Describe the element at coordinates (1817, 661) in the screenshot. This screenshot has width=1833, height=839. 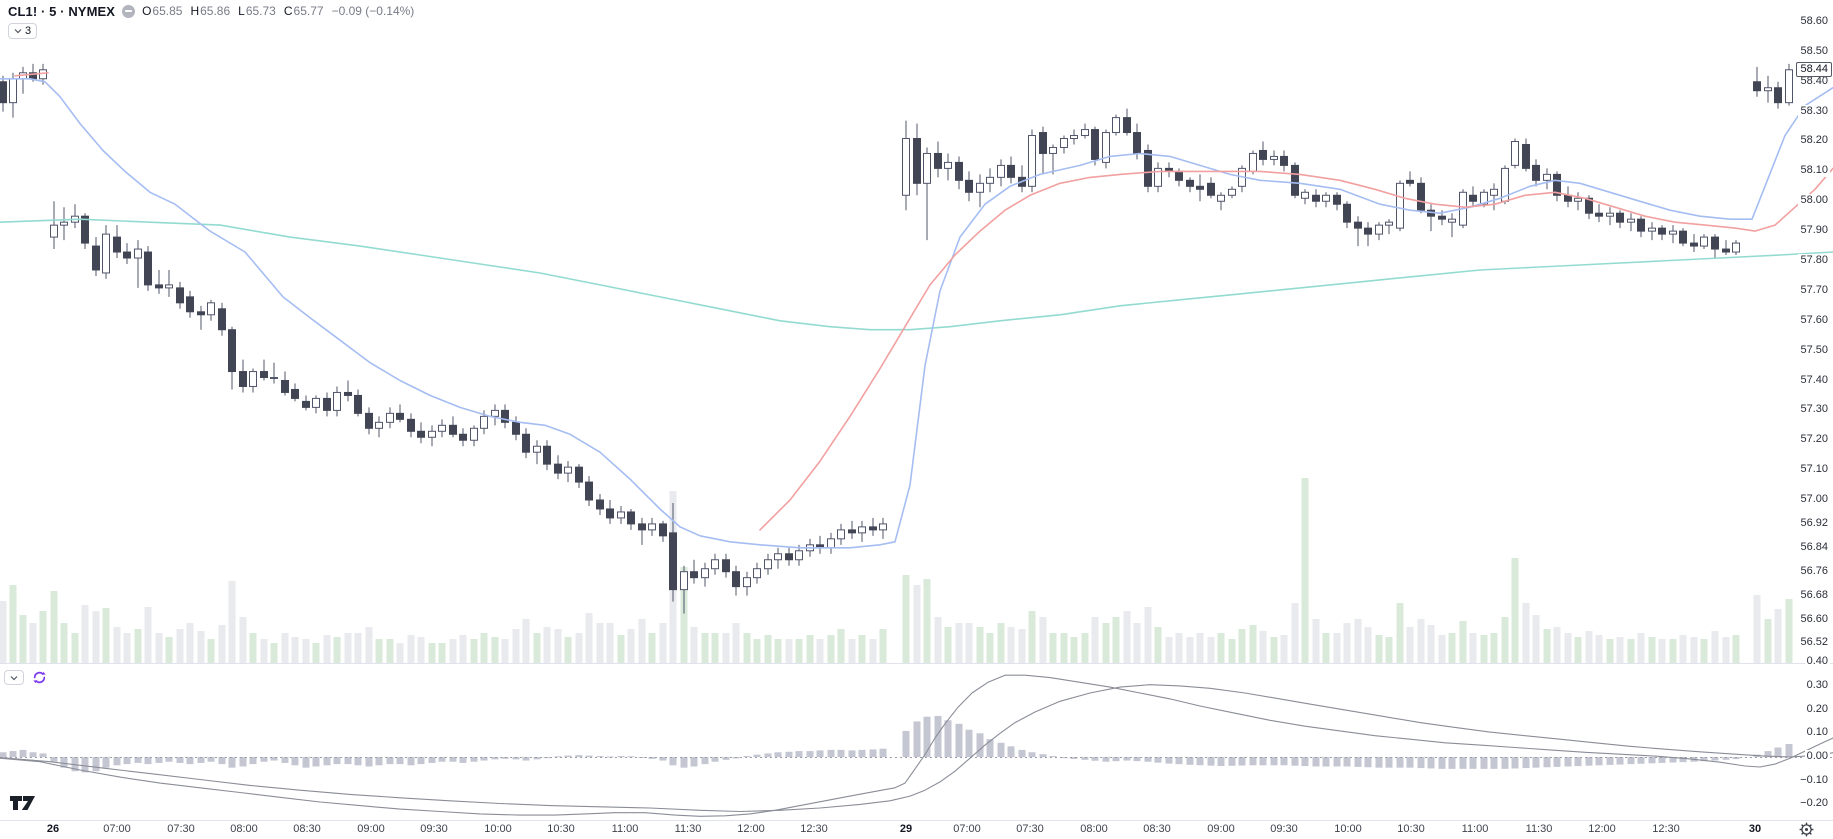
I see `indicator-tick-label: 0.40` at that location.